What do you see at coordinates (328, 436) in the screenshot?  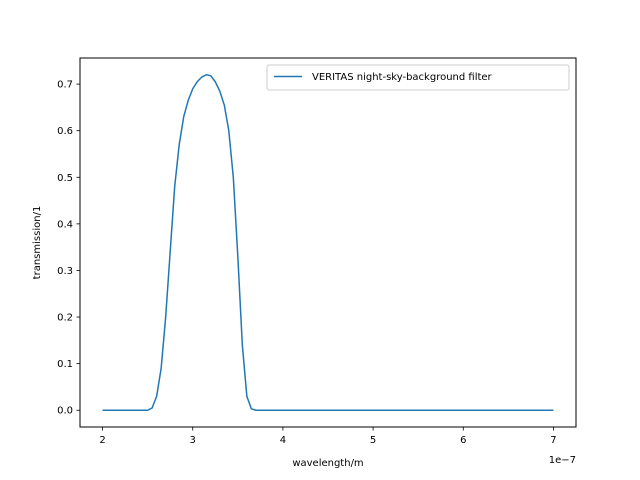 I see `x-axis-ticks: 2 3 4 5 6 7` at bounding box center [328, 436].